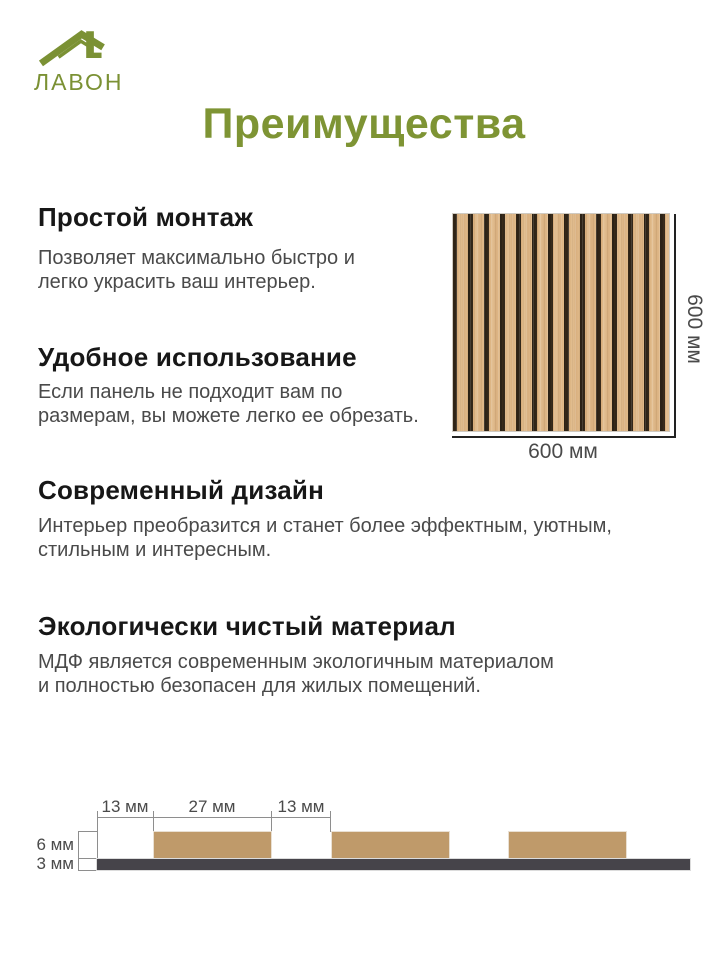 The image size is (728, 970). What do you see at coordinates (79, 82) in the screenshot?
I see `brand-name: ЛАВОН` at bounding box center [79, 82].